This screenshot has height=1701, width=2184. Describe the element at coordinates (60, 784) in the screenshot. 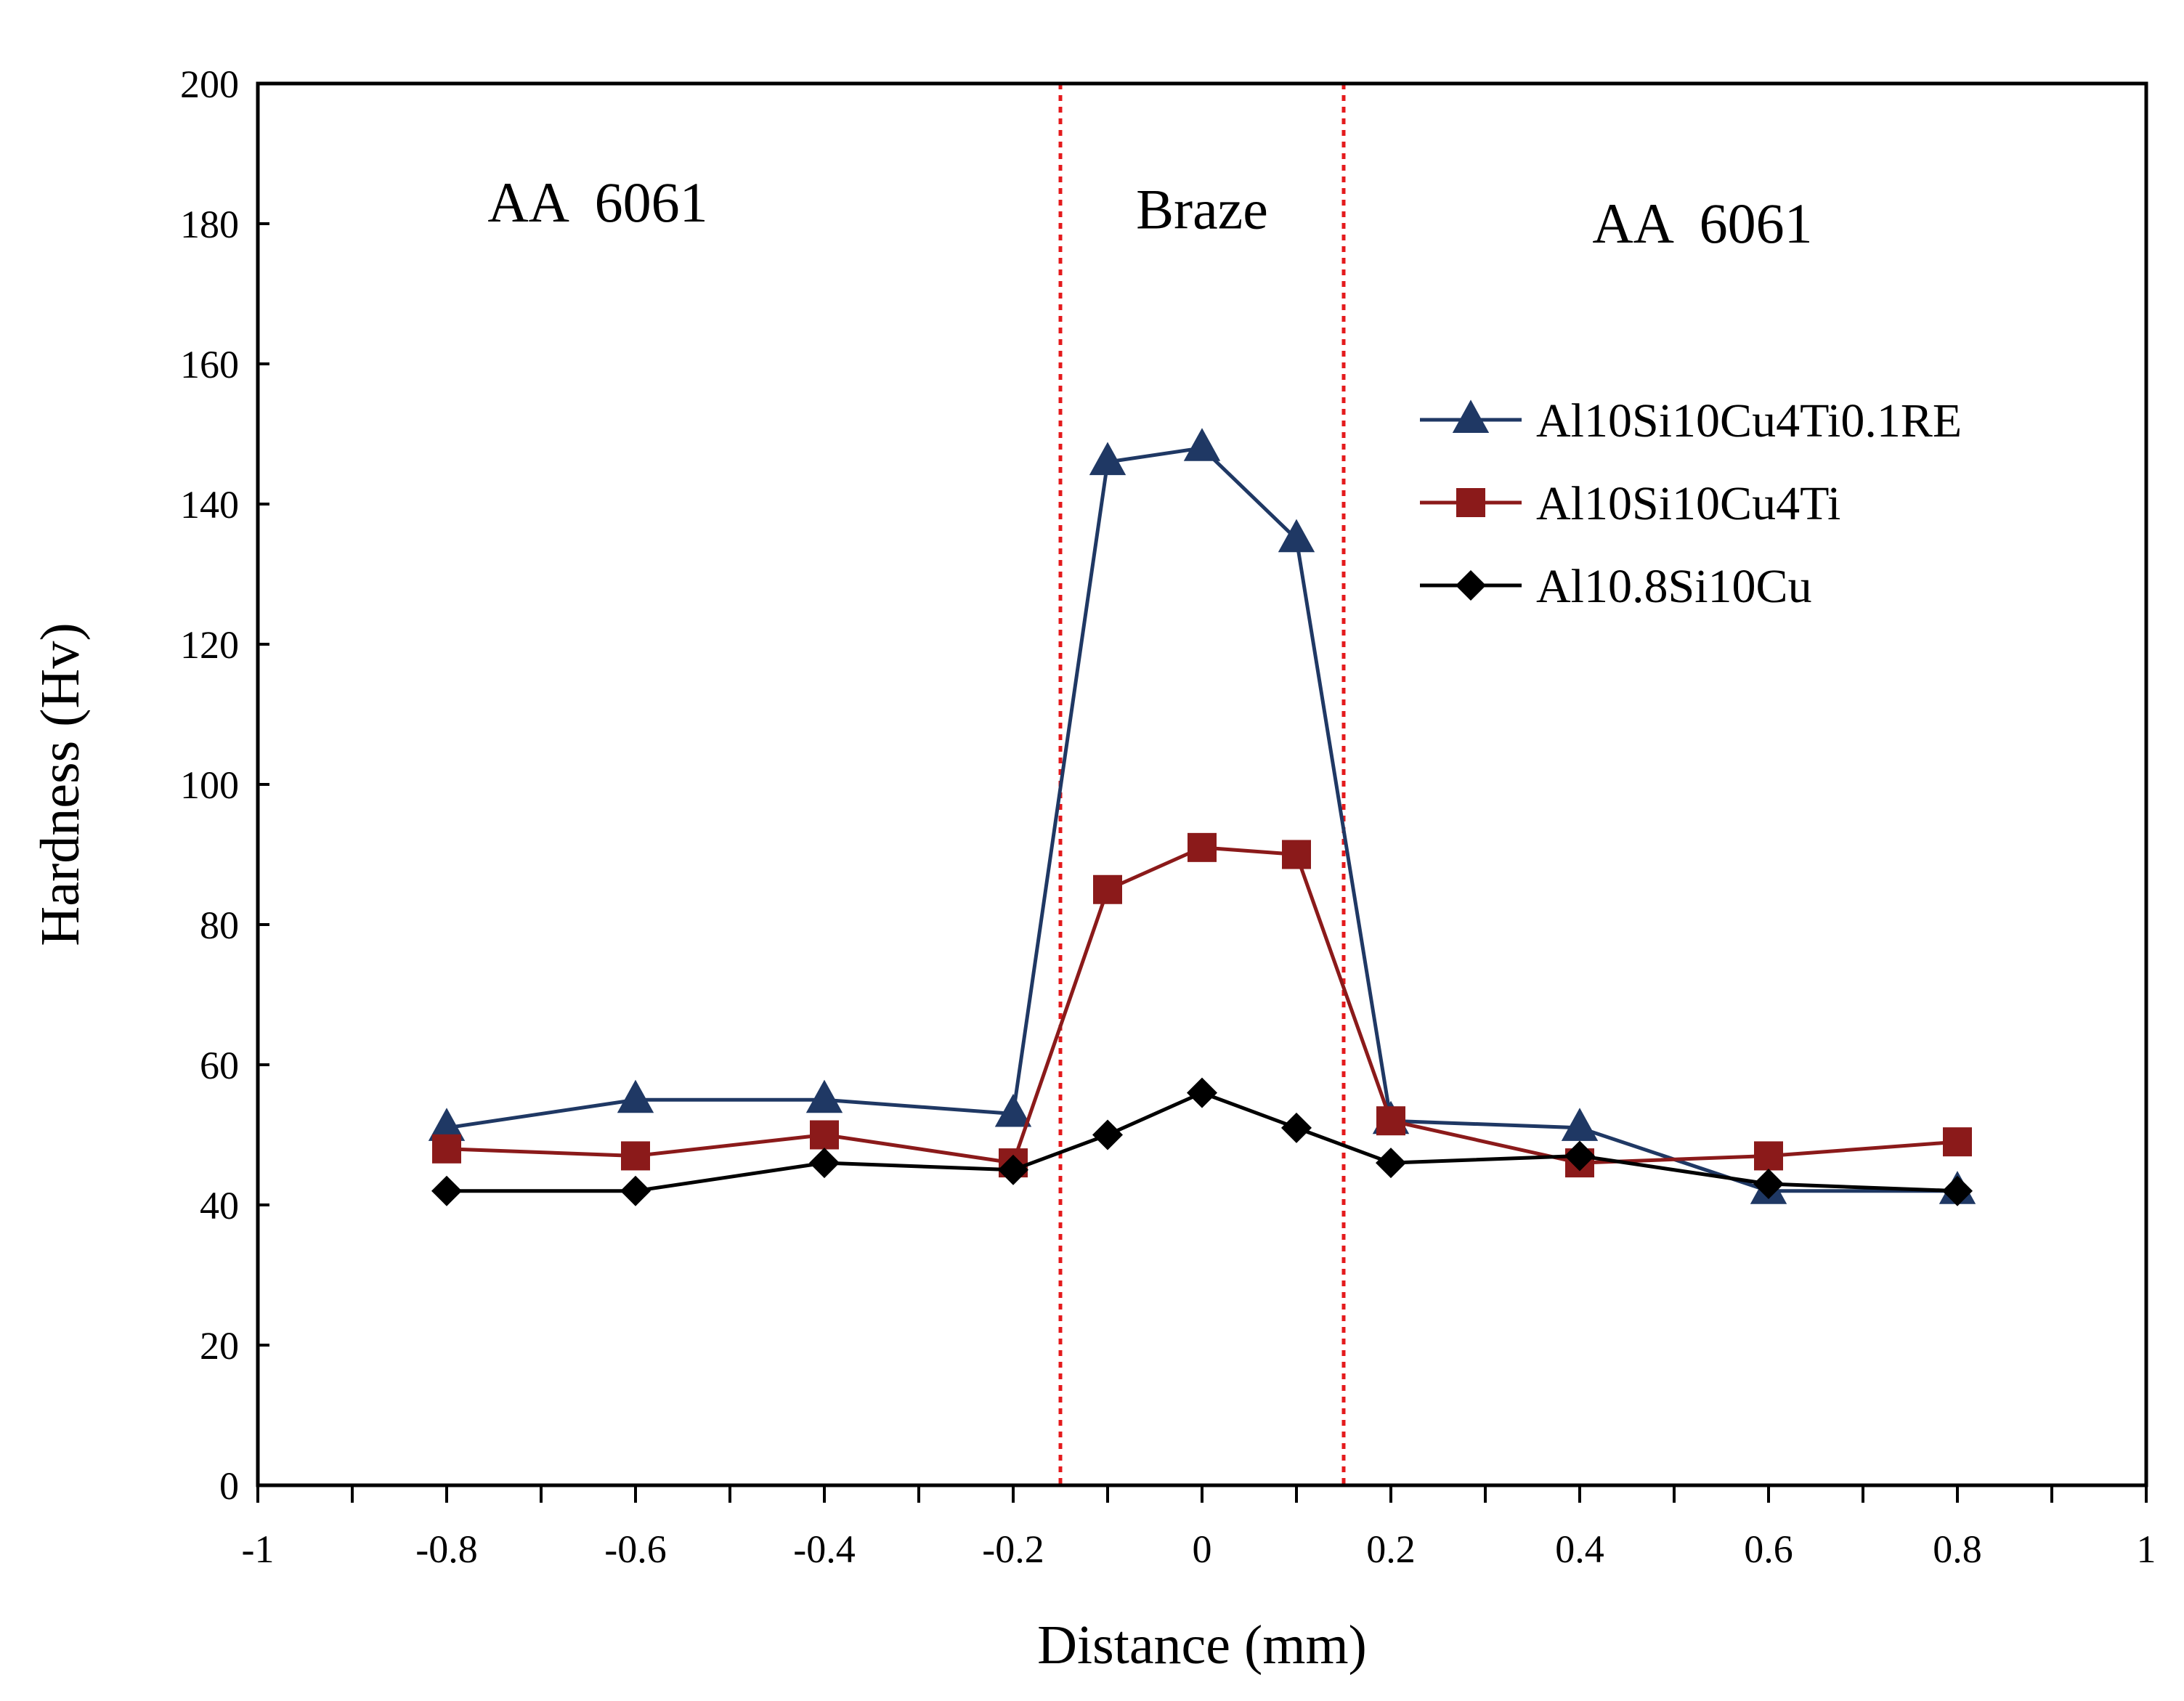

I see `y-axis-title: Hardness (Hv)` at that location.